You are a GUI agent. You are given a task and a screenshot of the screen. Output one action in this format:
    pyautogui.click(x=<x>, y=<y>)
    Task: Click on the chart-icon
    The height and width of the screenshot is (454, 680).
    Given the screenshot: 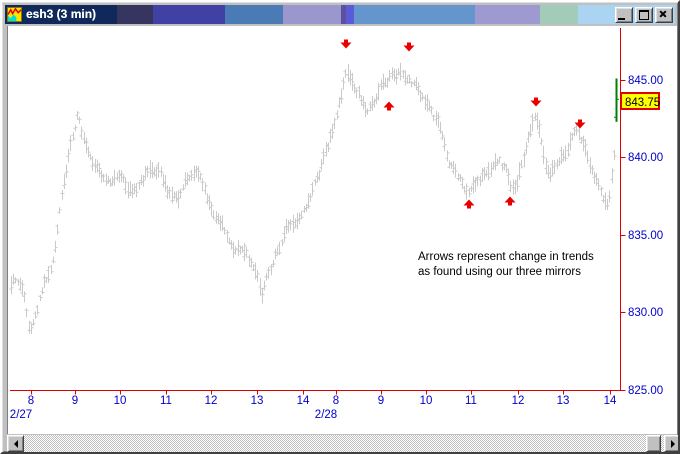 What is the action you would take?
    pyautogui.click(x=14, y=14)
    